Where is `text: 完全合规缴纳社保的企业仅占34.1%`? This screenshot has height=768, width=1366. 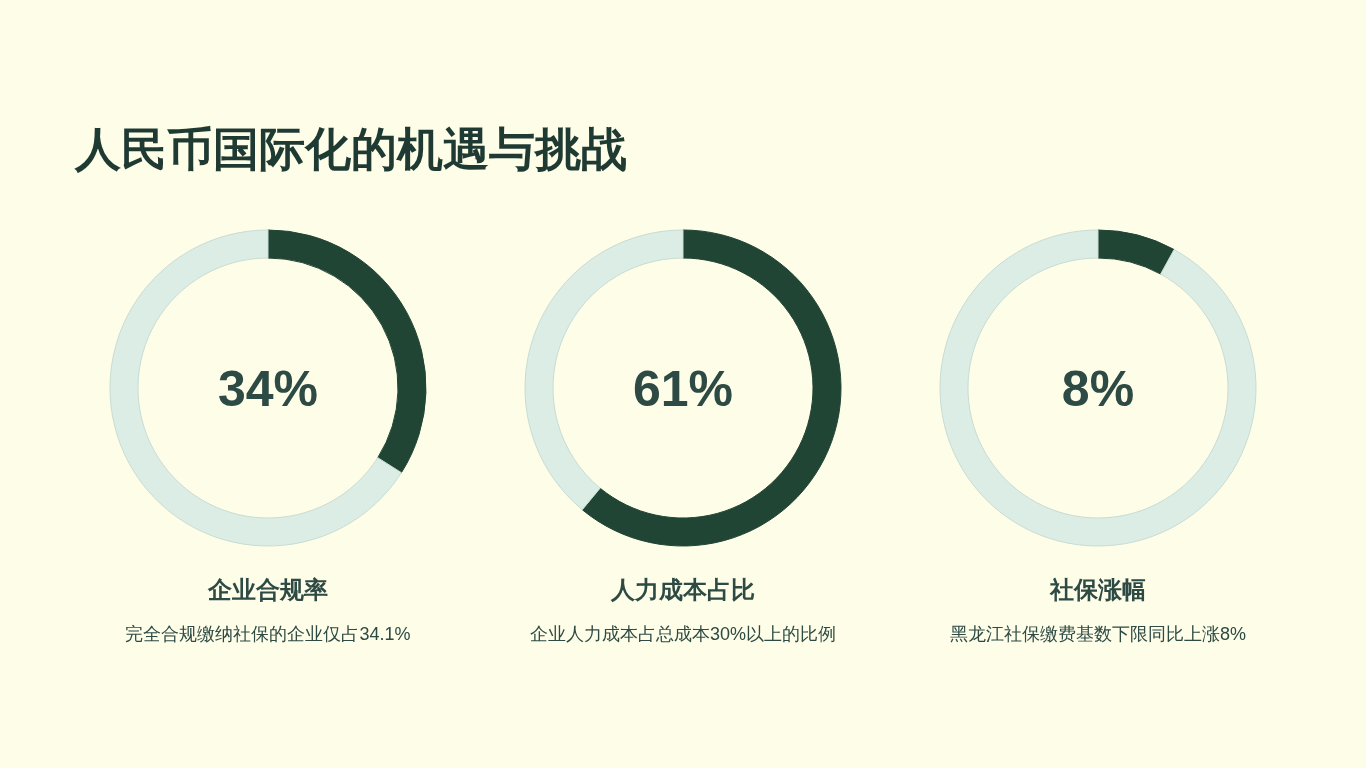 text: 完全合规缴纳社保的企业仅占34.1% is located at coordinates (268, 634).